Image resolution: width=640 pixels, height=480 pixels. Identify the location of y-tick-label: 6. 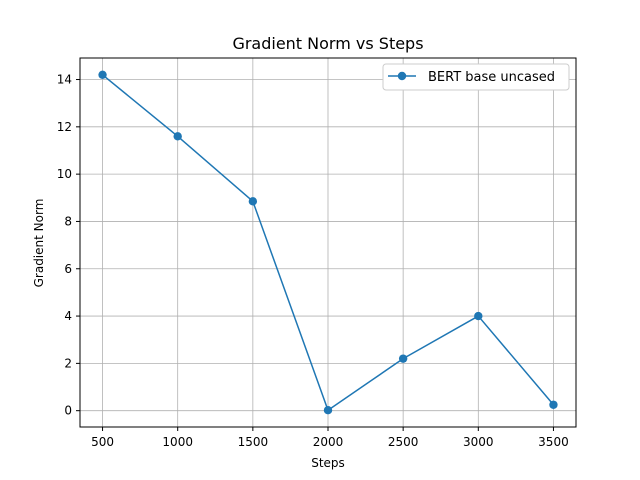
(68, 269).